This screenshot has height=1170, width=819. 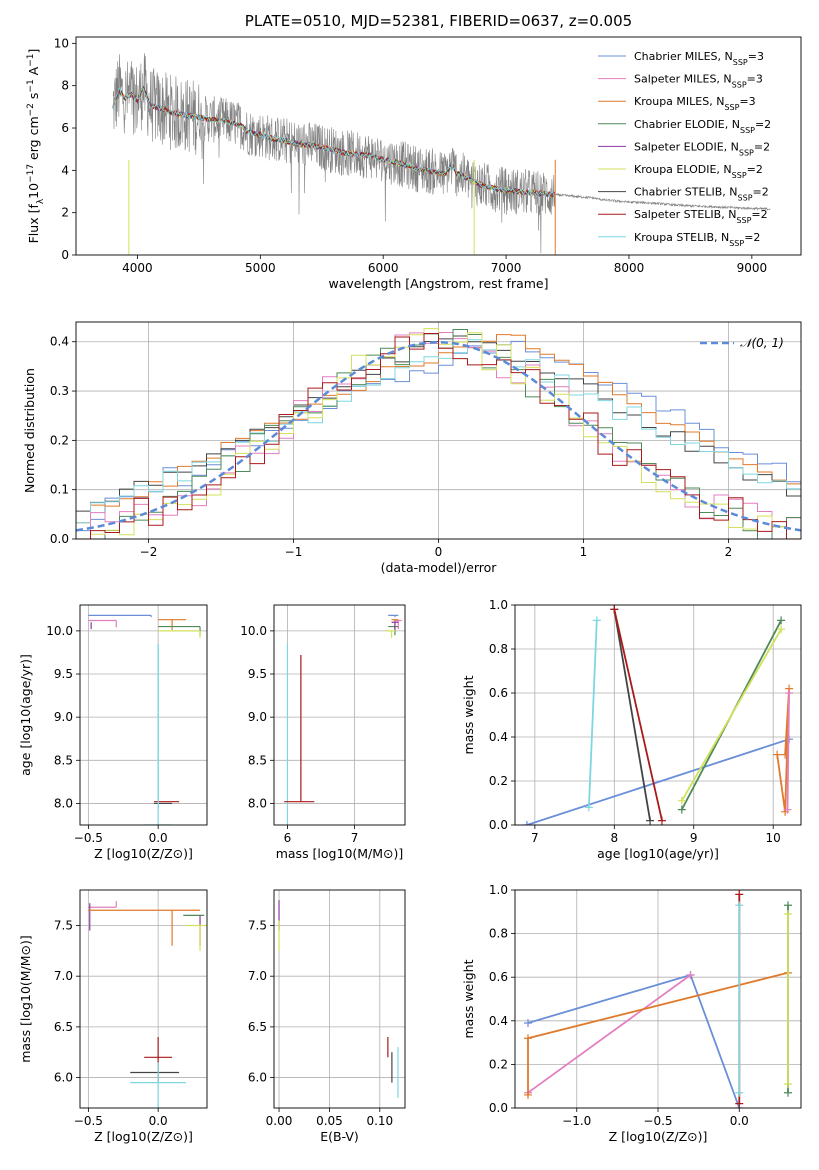 I want to click on legend-label: Chabrier MILES, N, so click(x=683, y=56).